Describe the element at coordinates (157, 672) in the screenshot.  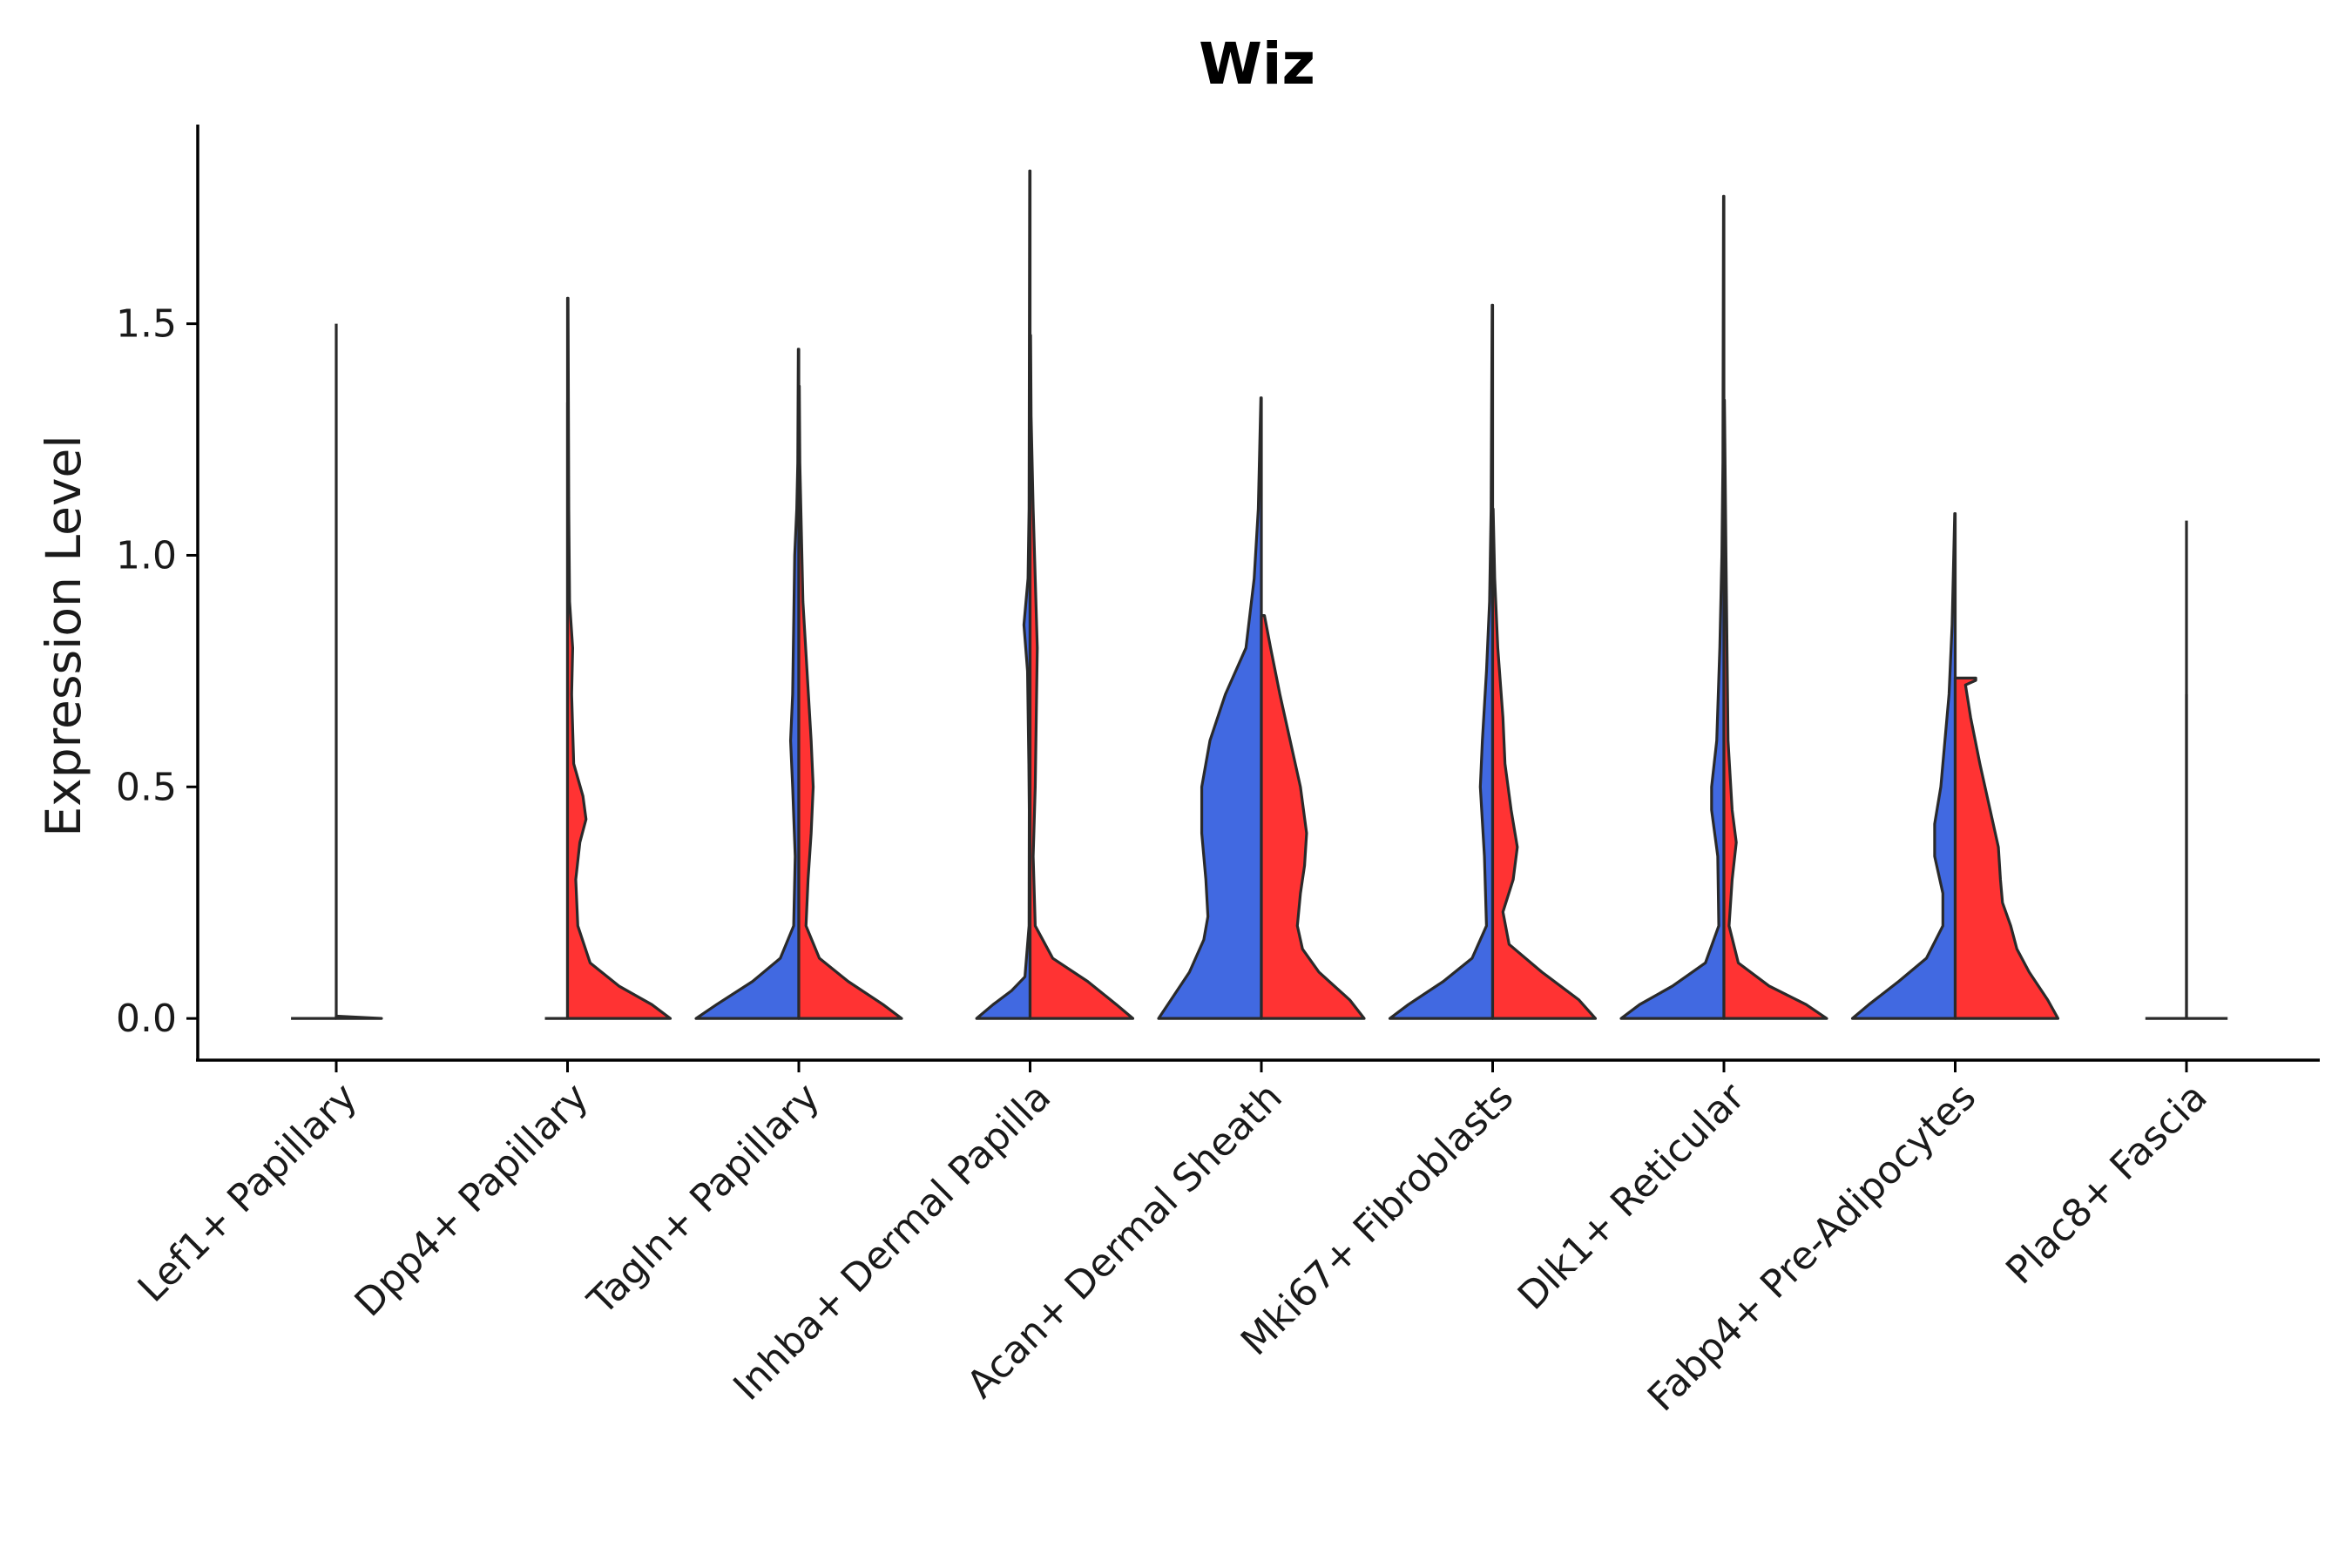
I see `y-ticks: 0.0 0.5 1.0 1.5` at that location.